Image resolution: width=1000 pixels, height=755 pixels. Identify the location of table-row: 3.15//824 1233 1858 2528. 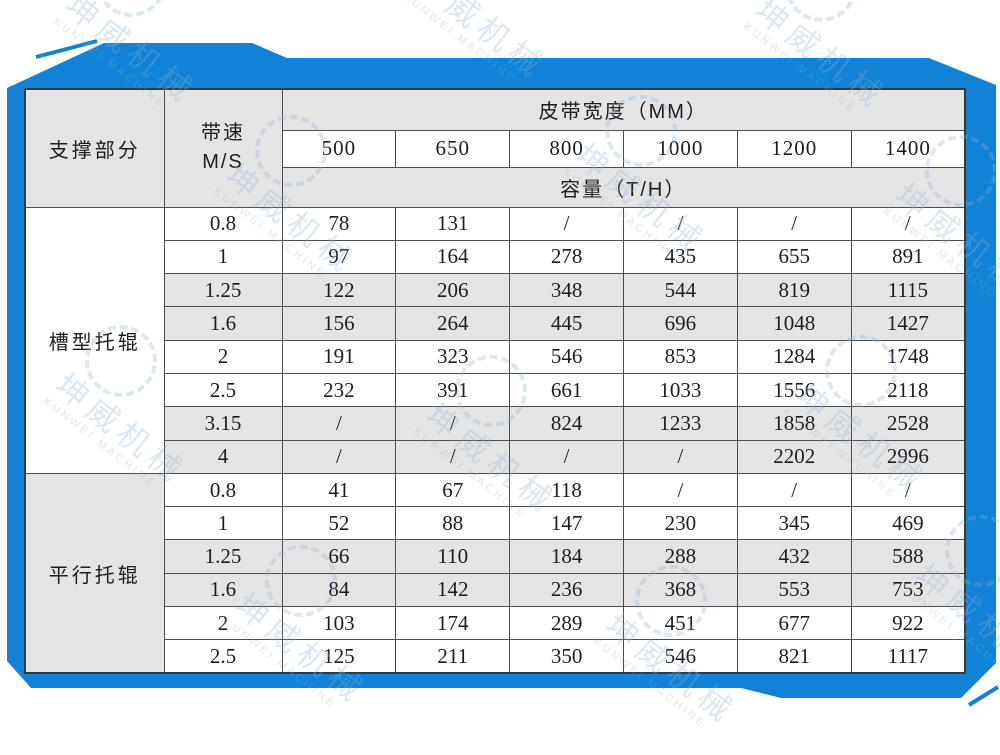
(495, 423).